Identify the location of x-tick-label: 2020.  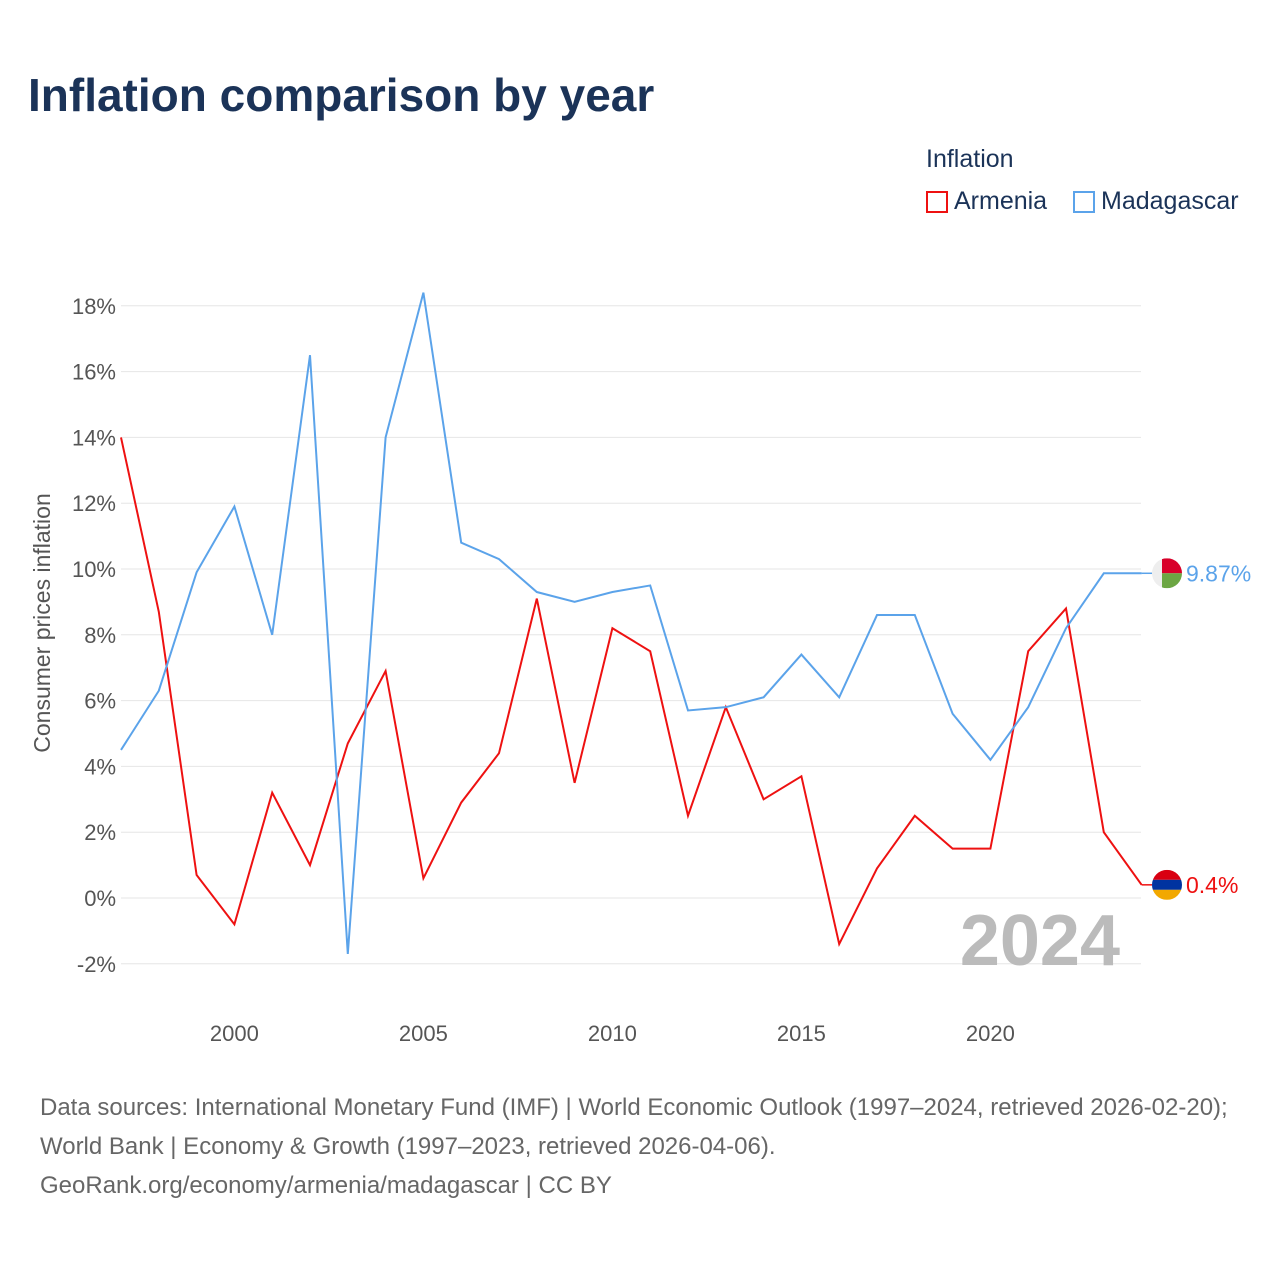
(990, 1033).